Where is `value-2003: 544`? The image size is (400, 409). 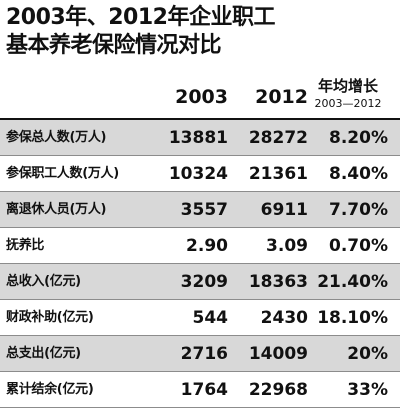 value-2003: 544 is located at coordinates (210, 318).